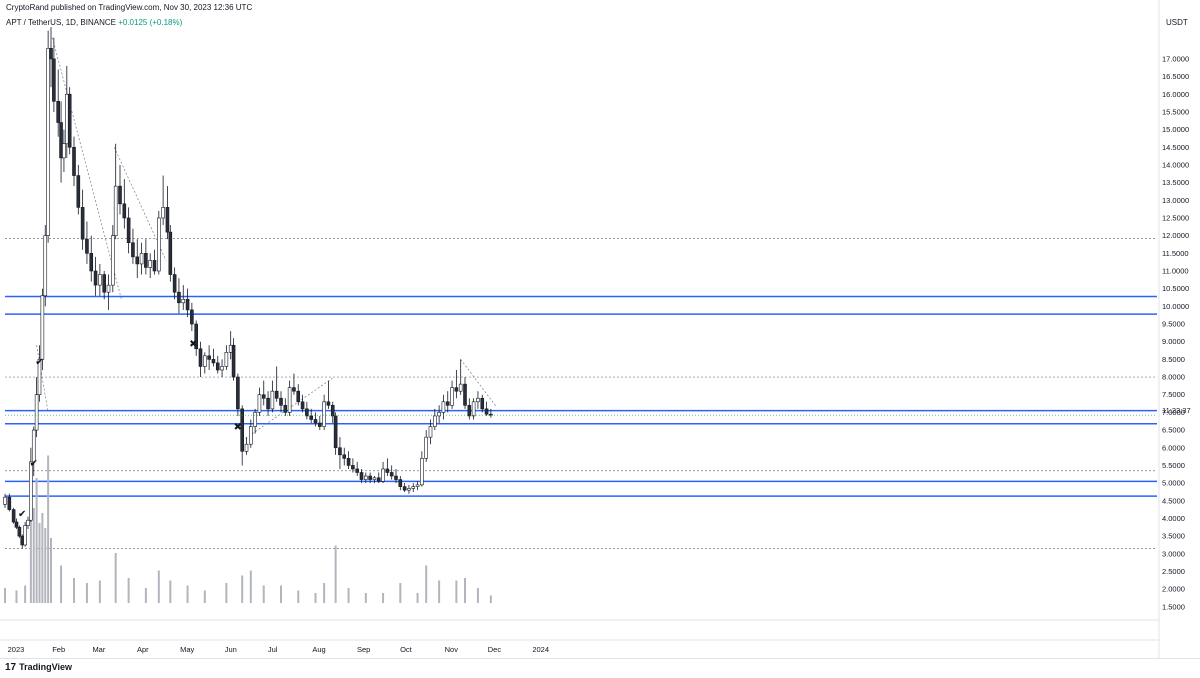  I want to click on y-tick-label: 6.0000, so click(1173, 447).